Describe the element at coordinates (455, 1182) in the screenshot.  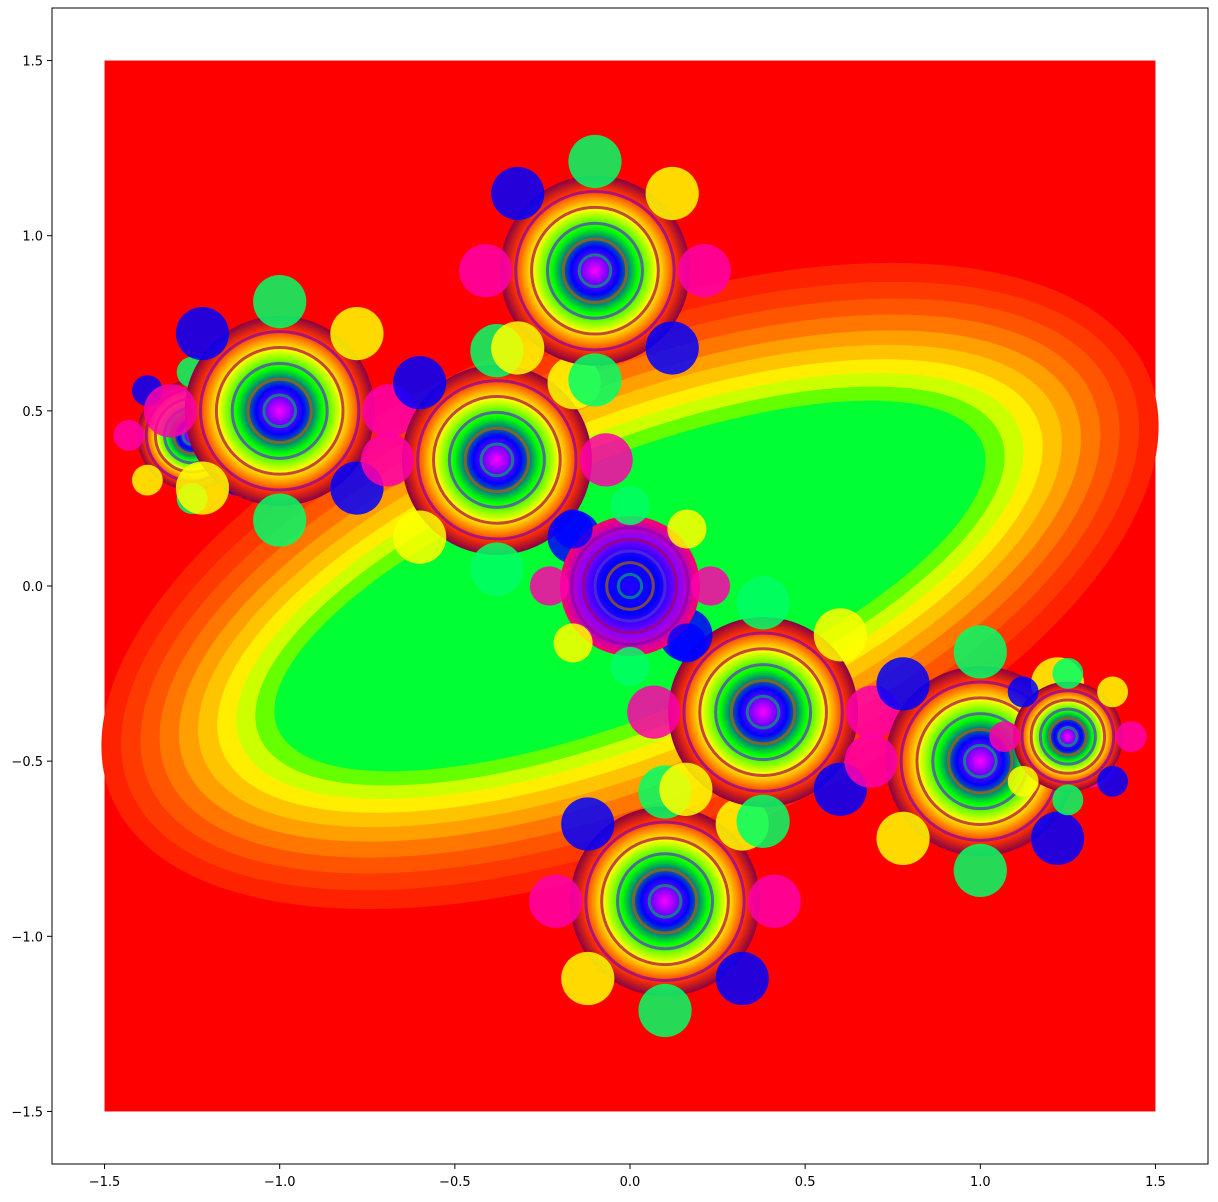
I see `x-tick-label: −0.5` at that location.